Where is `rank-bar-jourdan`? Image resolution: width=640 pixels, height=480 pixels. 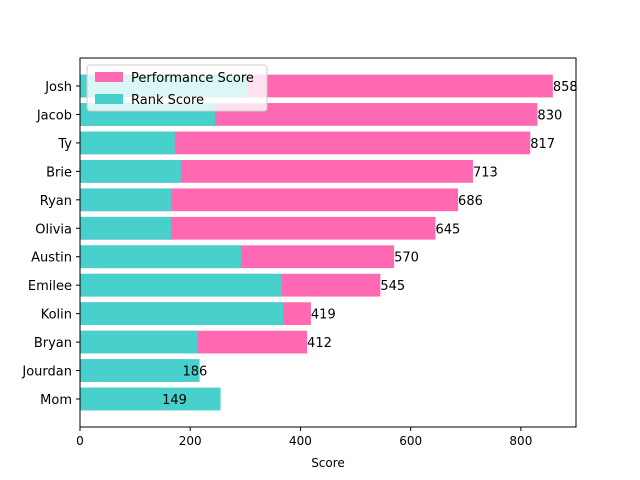
rank-bar-jourdan is located at coordinates (140, 370).